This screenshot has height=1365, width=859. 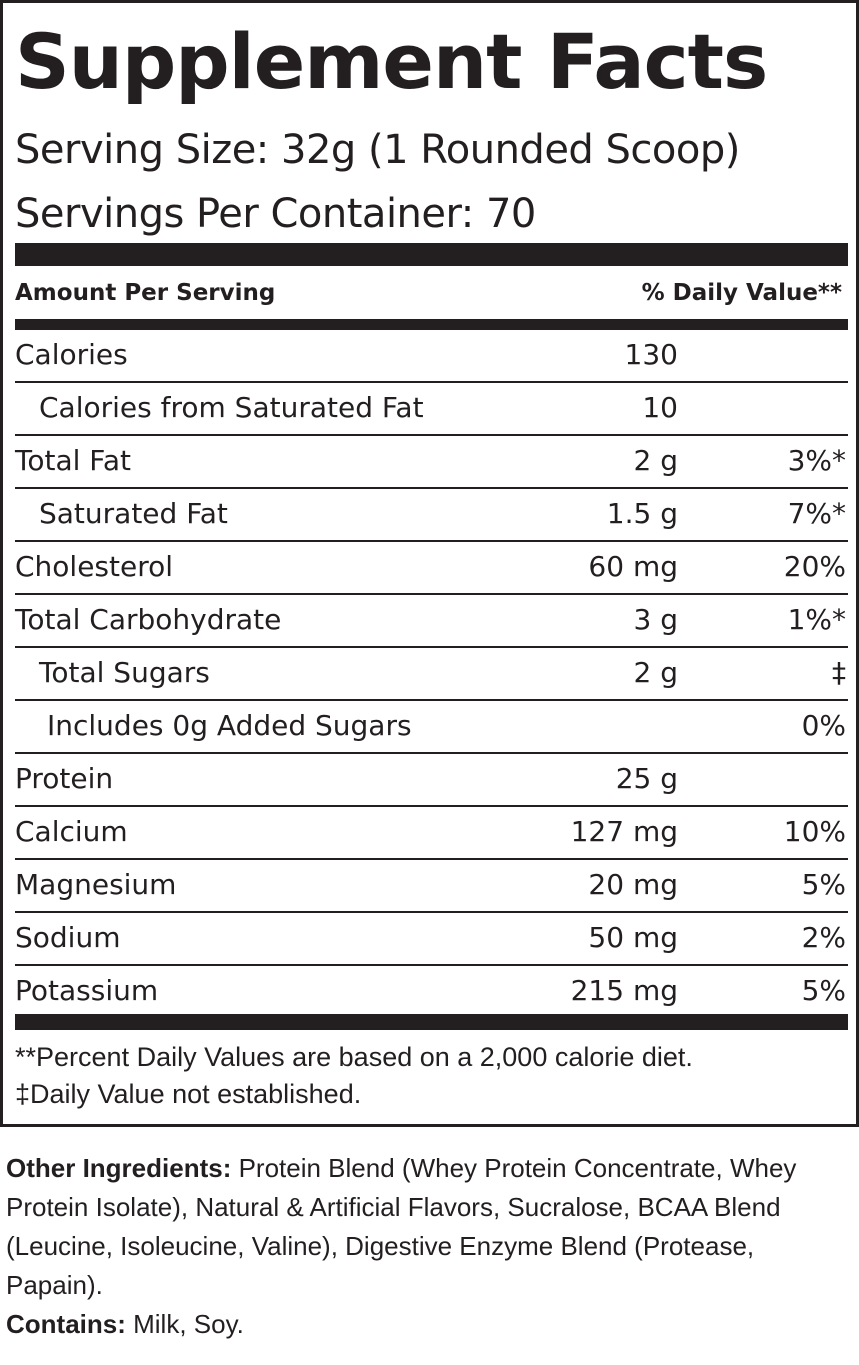 What do you see at coordinates (431, 324) in the screenshot?
I see `medium-divider` at bounding box center [431, 324].